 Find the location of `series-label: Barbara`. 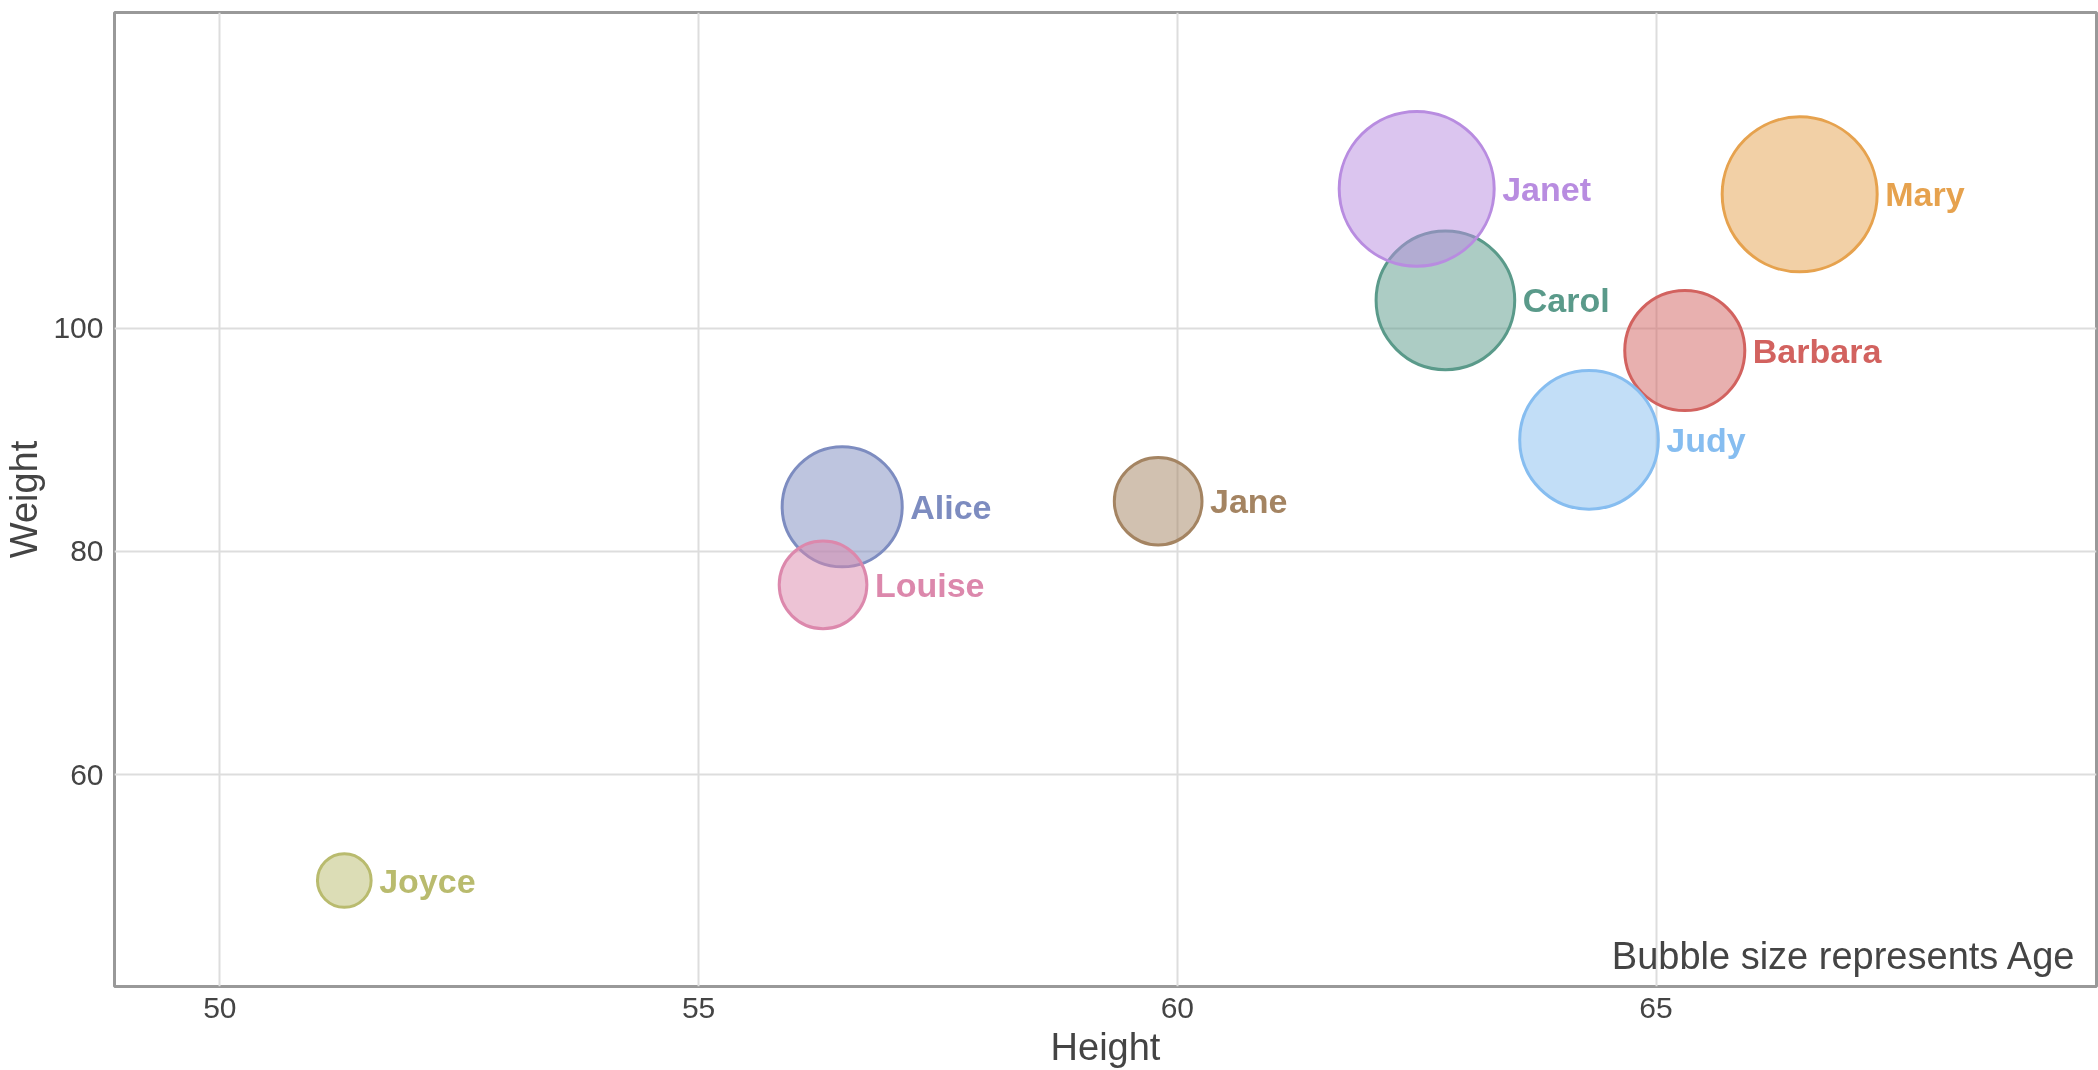

series-label: Barbara is located at coordinates (1817, 350).